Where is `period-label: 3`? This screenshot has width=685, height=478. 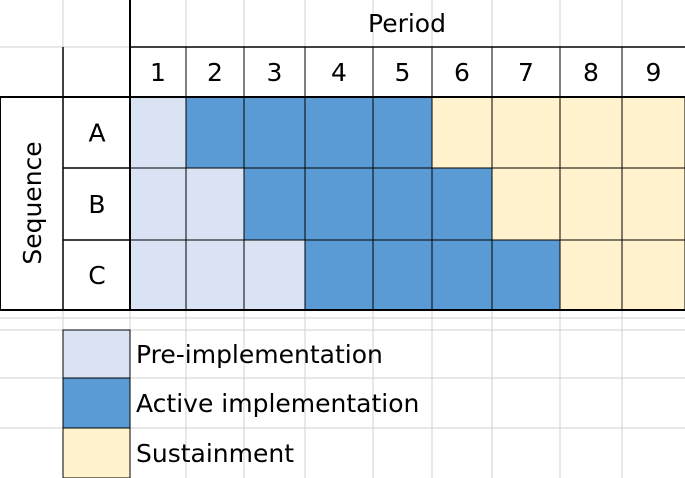 period-label: 3 is located at coordinates (275, 72).